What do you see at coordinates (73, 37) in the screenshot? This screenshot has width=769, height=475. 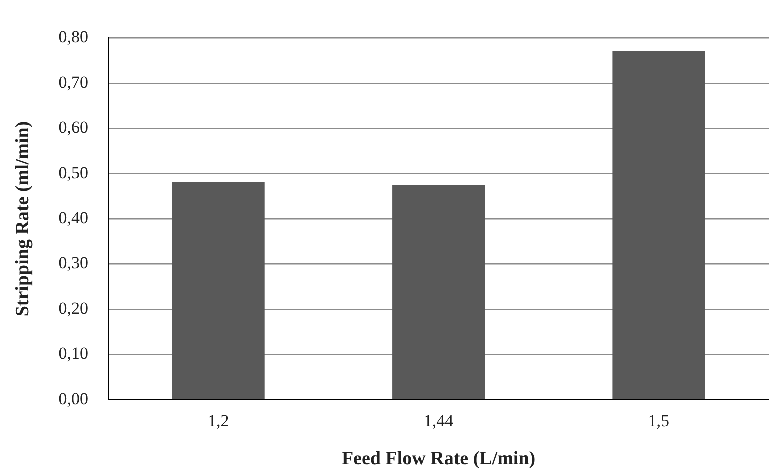 I see `y-tick-label: 0,80` at bounding box center [73, 37].